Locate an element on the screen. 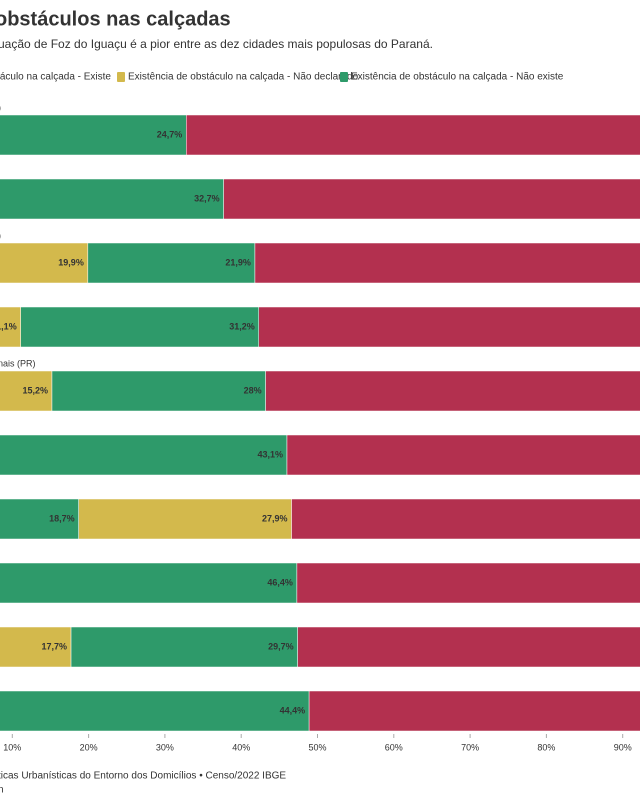  value-label: 46,4% is located at coordinates (280, 582).